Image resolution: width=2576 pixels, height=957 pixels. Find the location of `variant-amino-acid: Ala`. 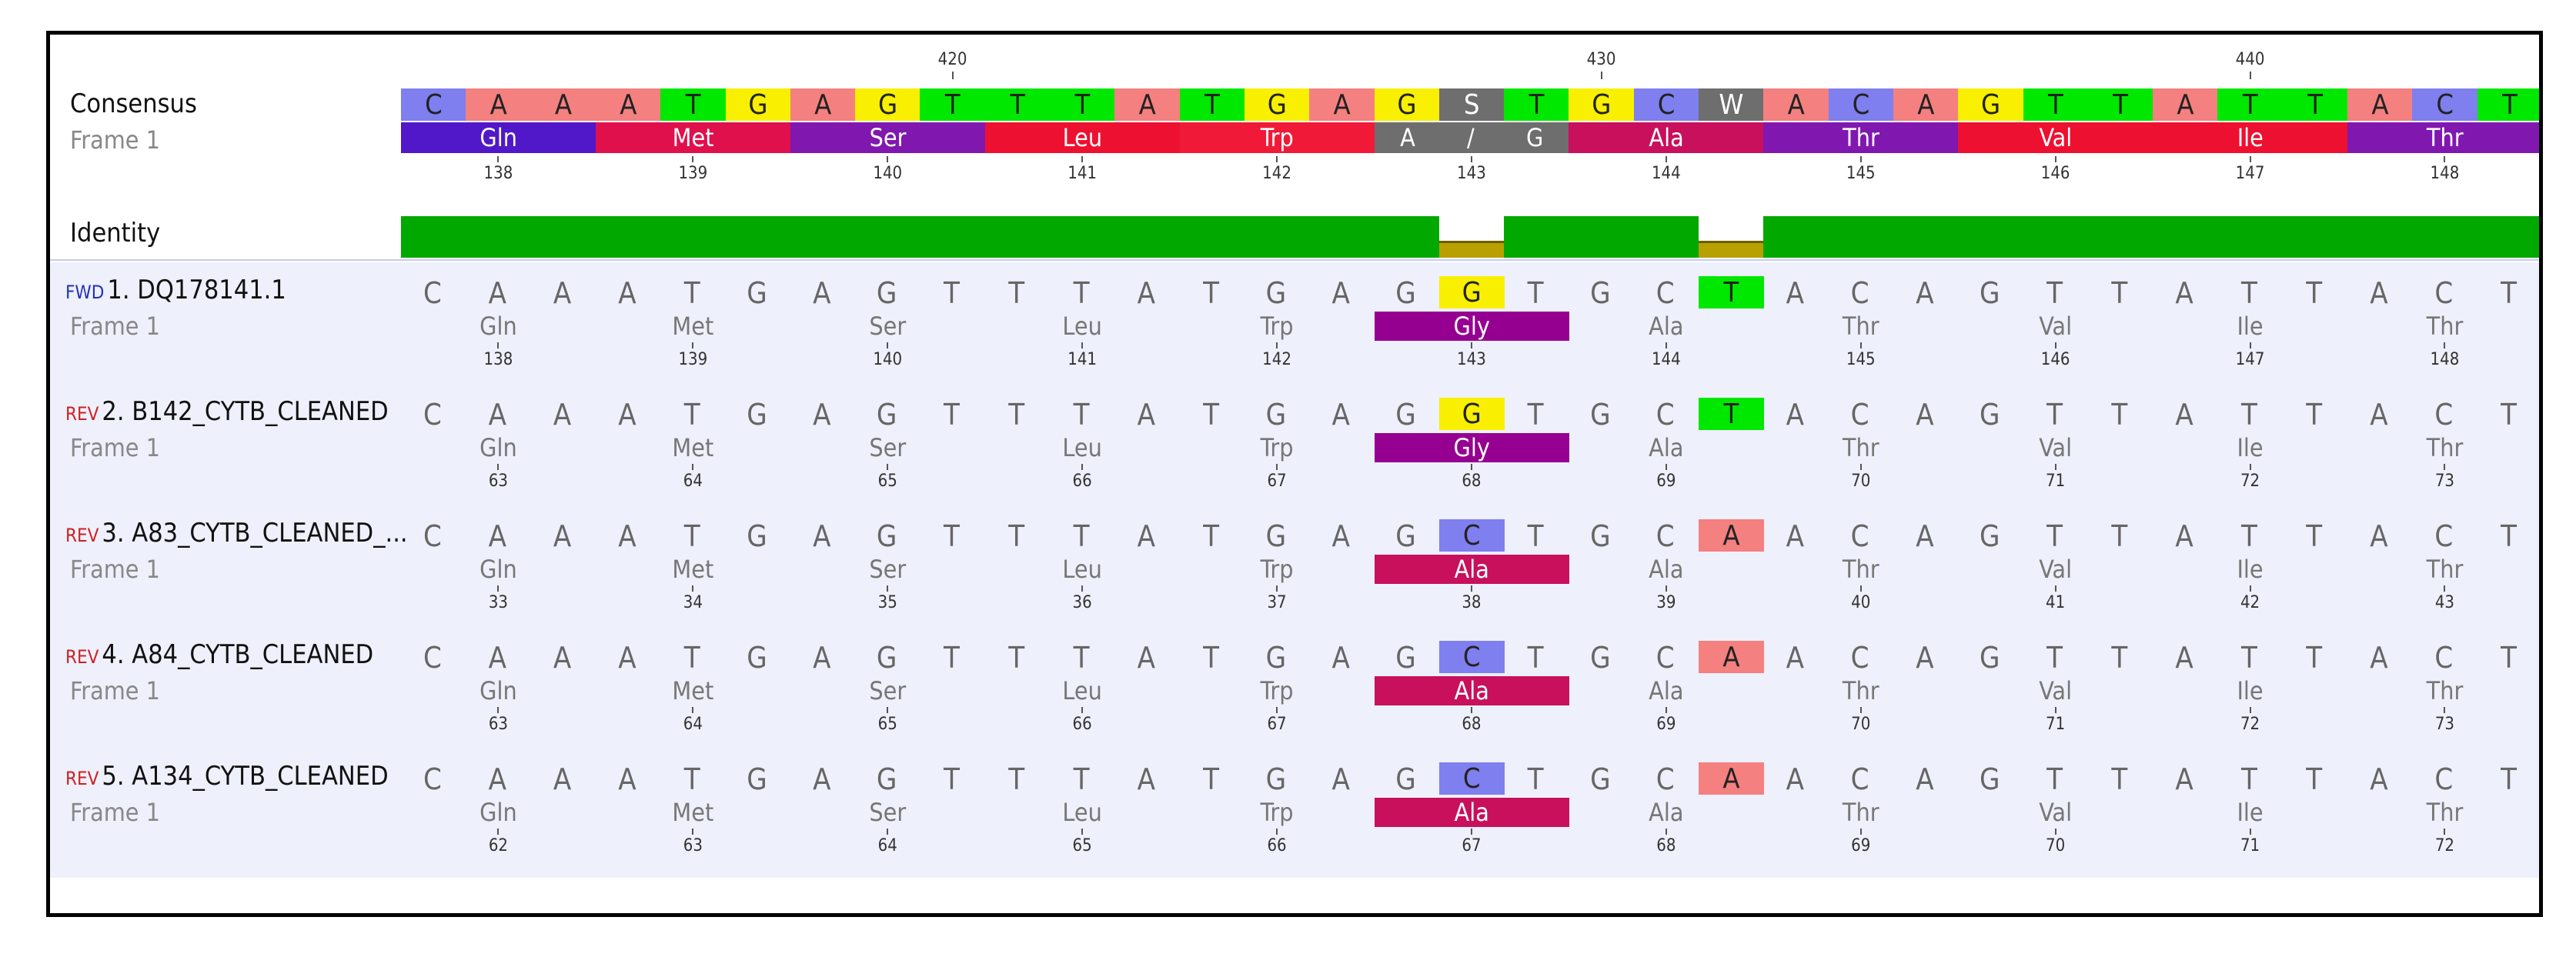

variant-amino-acid: Ala is located at coordinates (1471, 813).